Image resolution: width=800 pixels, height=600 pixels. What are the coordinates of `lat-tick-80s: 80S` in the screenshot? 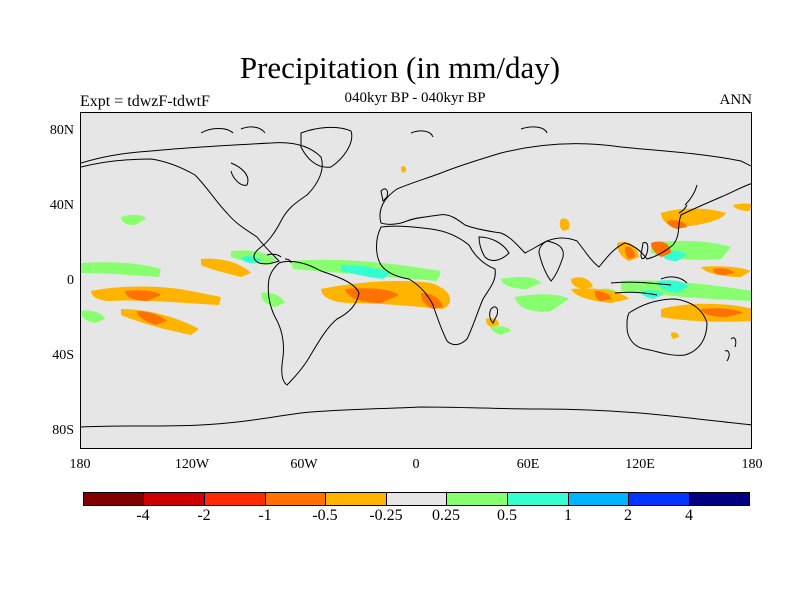 It's located at (63, 430).